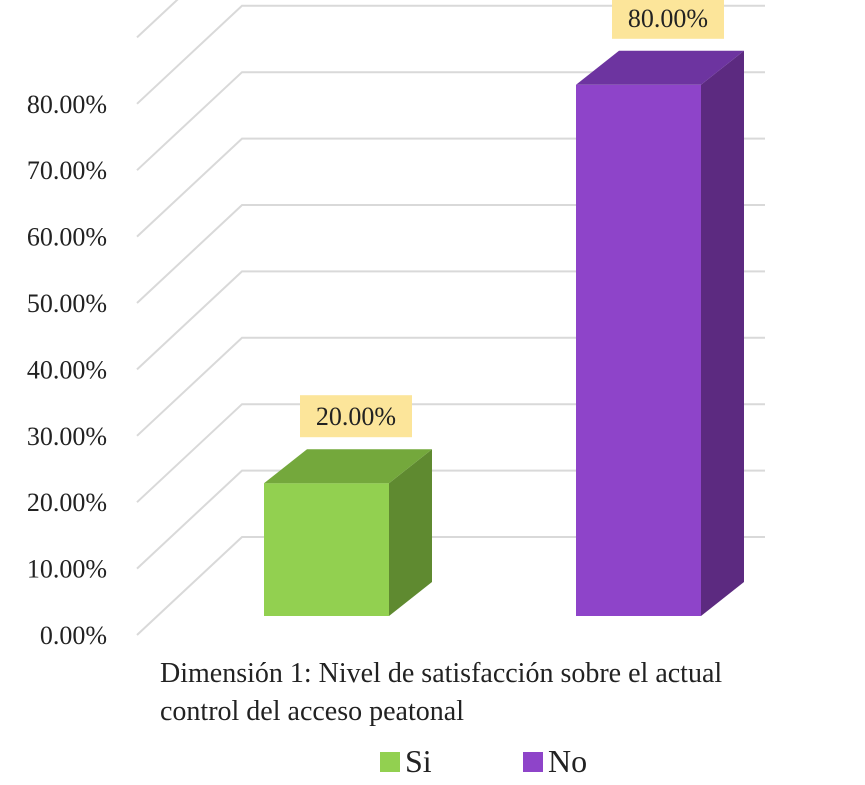 This screenshot has width=865, height=785. Describe the element at coordinates (67, 569) in the screenshot. I see `y-tick-label: 10.00%` at that location.